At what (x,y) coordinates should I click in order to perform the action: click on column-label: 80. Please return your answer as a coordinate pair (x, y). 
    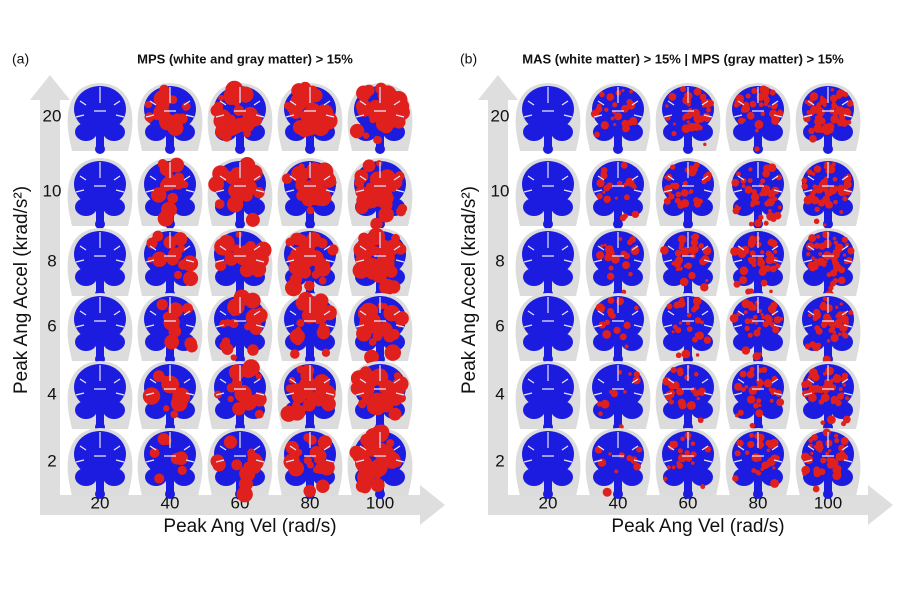
    Looking at the image, I should click on (310, 502).